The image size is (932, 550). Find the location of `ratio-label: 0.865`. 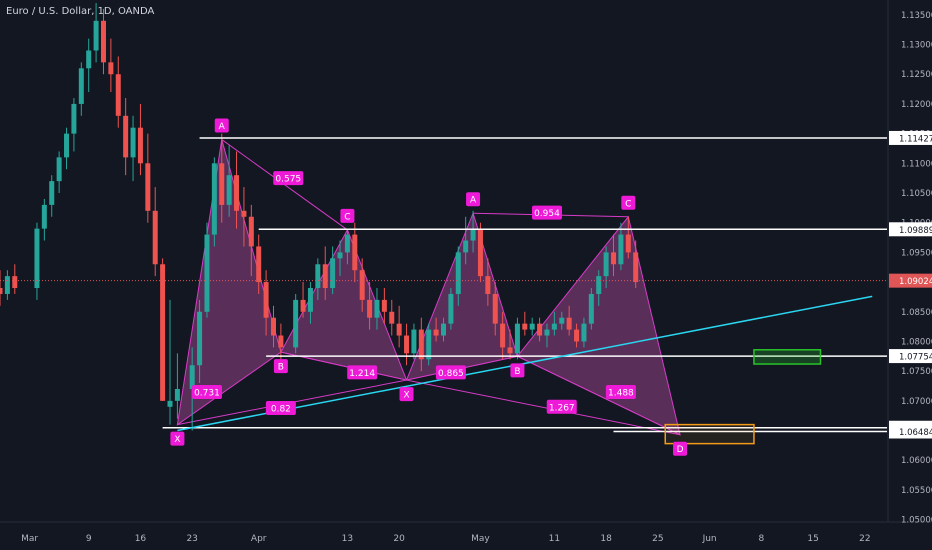

ratio-label: 0.865 is located at coordinates (451, 374).